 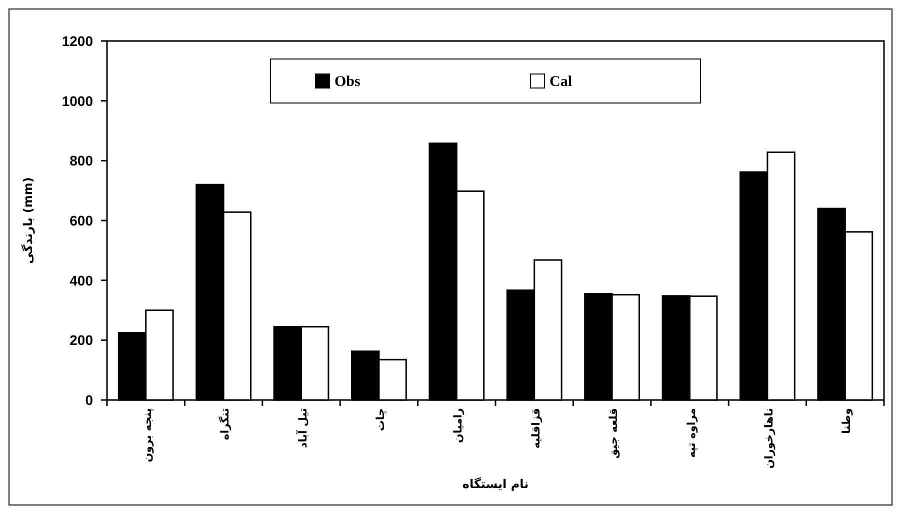 What do you see at coordinates (458, 425) in the screenshot?
I see `x-tick-label: رامیان` at bounding box center [458, 425].